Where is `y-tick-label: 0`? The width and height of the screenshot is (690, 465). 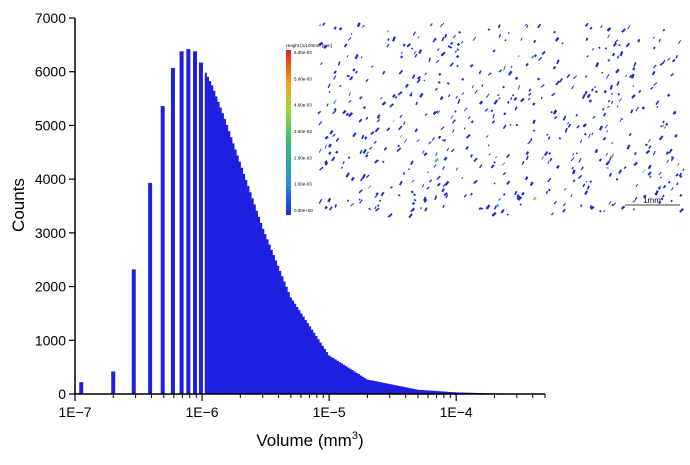
y-tick-label: 0 is located at coordinates (62, 394).